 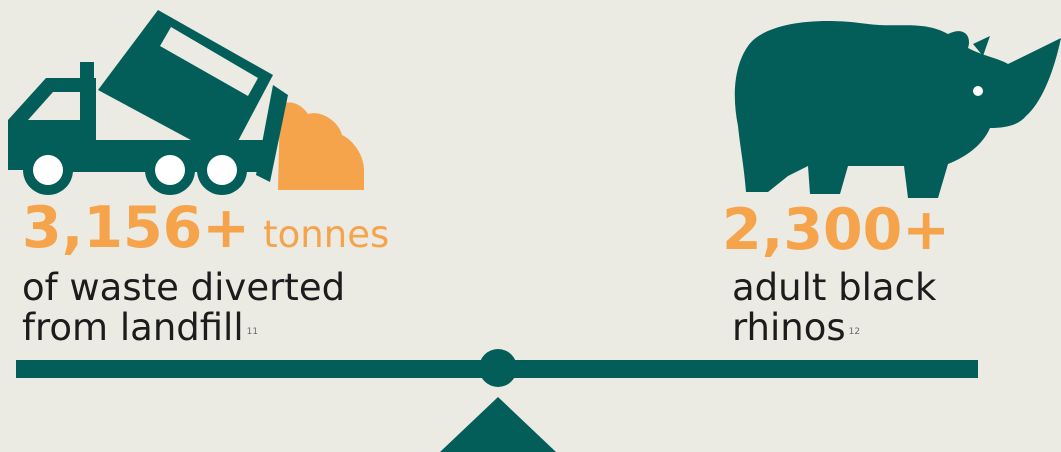 I want to click on left-stat-value: 3,156+, so click(x=136, y=228).